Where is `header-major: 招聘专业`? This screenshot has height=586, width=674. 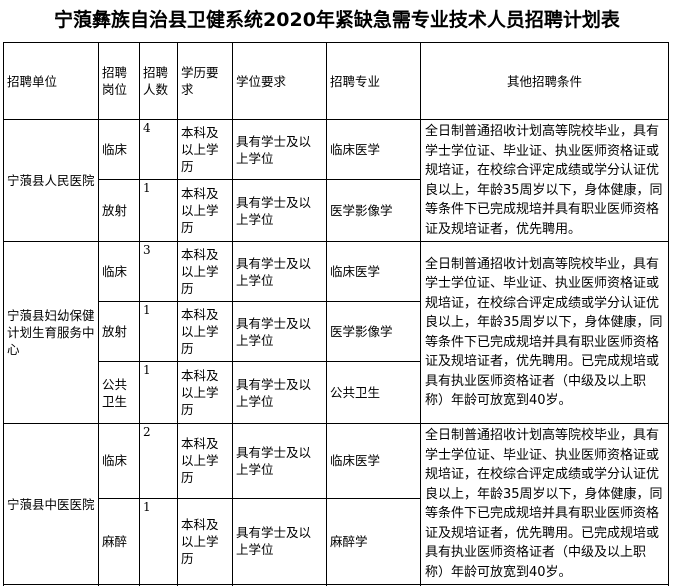
header-major: 招聘专业 is located at coordinates (373, 81).